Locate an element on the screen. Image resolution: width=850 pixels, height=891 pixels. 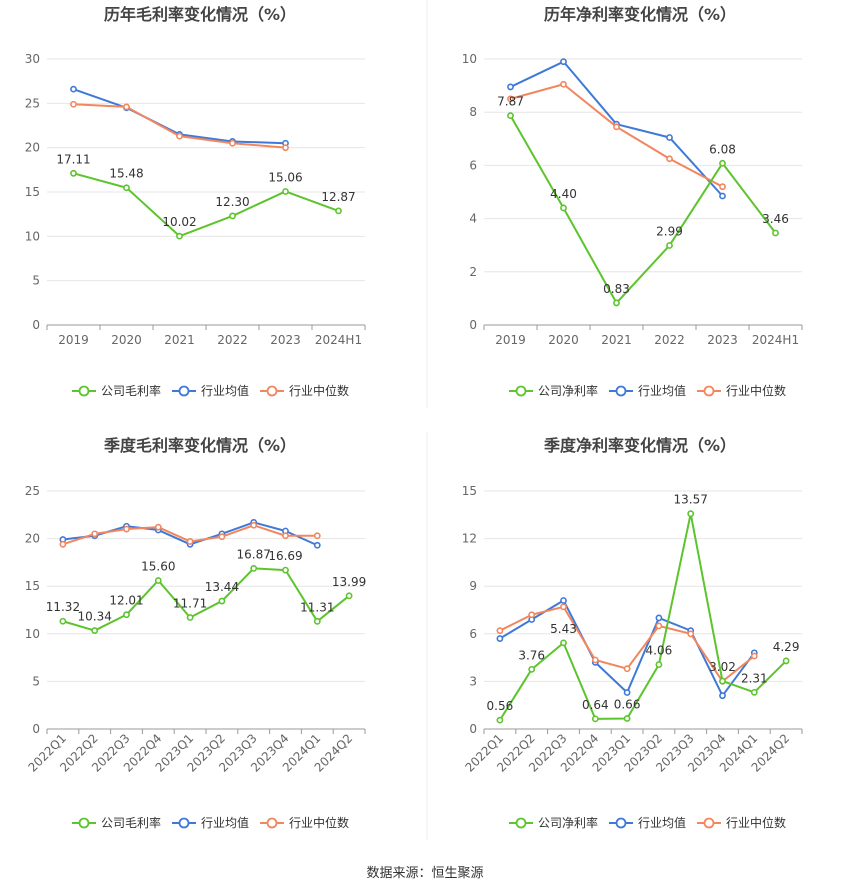
chart-title: 季度净利率变化情况（%） is located at coordinates (639, 445).